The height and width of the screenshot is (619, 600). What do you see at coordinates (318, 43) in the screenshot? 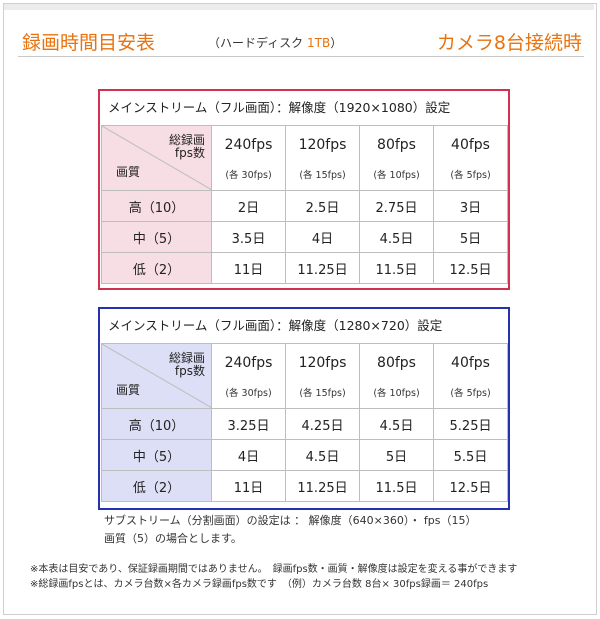
I see `subtitle-capacity: 1TB` at bounding box center [318, 43].